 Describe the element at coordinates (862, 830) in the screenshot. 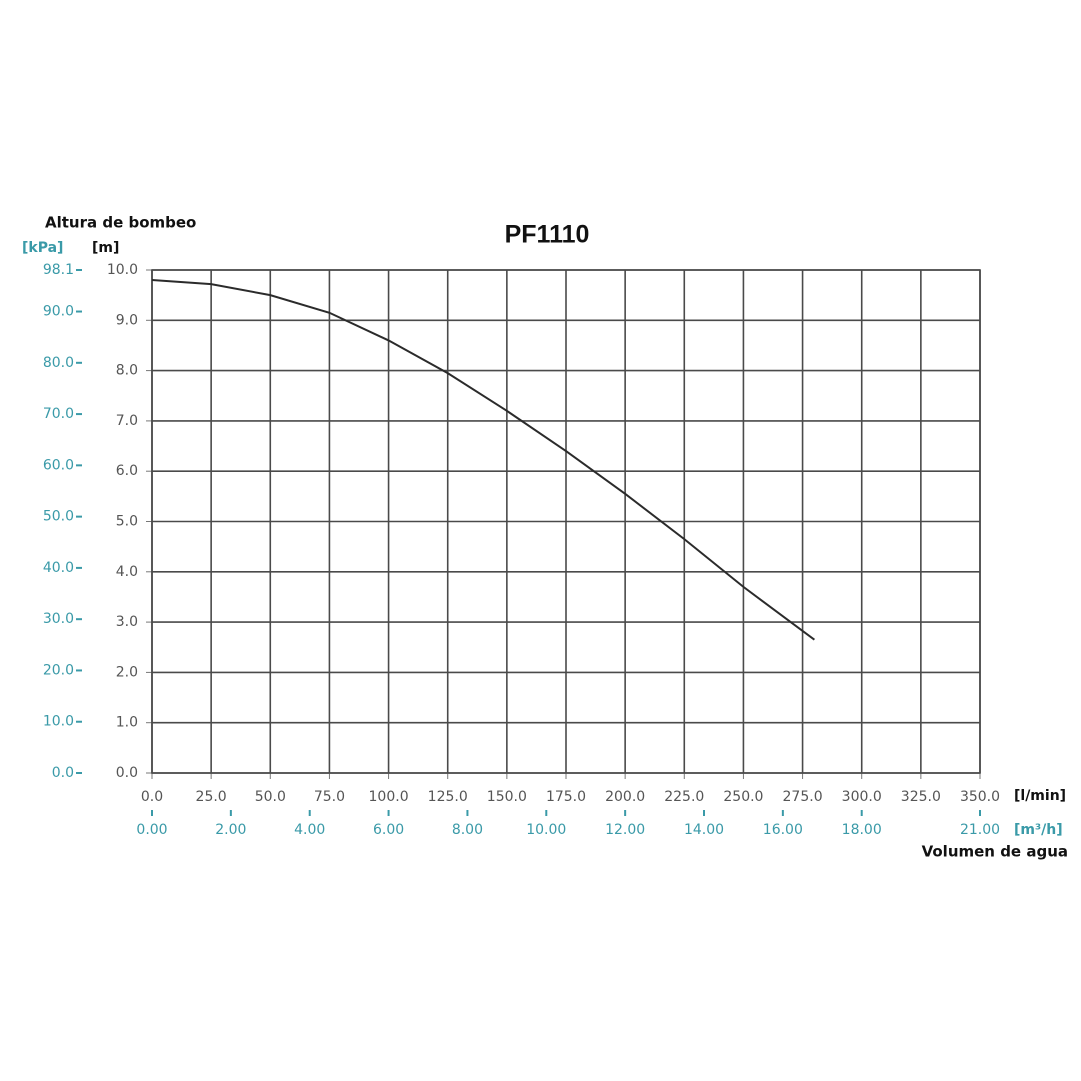

I see `x2-tick-label: 18.00` at that location.